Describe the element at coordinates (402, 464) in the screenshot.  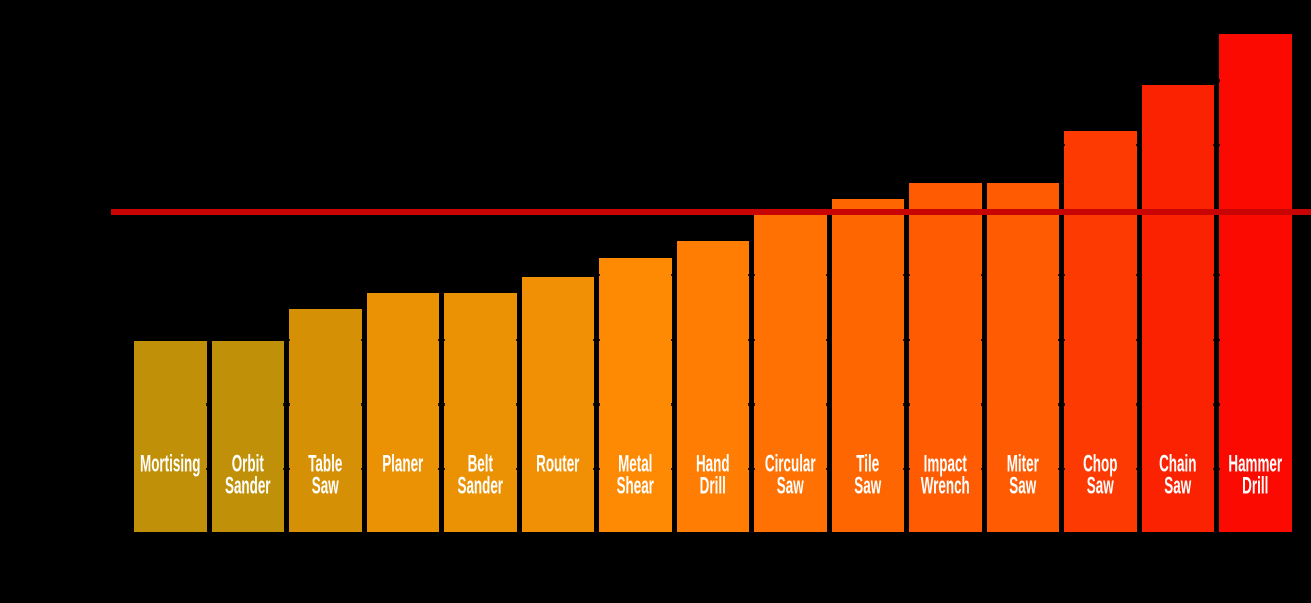
I see `svg-text: Planer` at that location.